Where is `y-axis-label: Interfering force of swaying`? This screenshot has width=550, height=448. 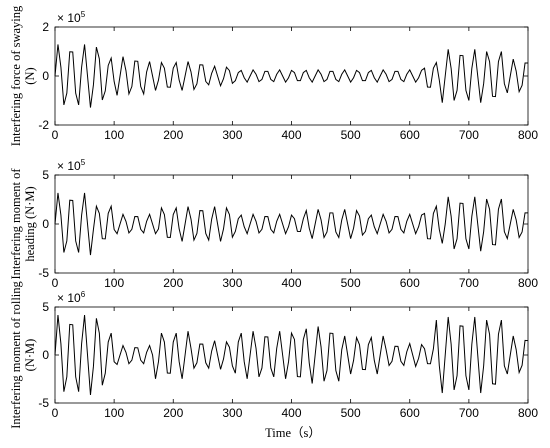
y-axis-label: Interfering force of swaying is located at coordinates (16, 75).